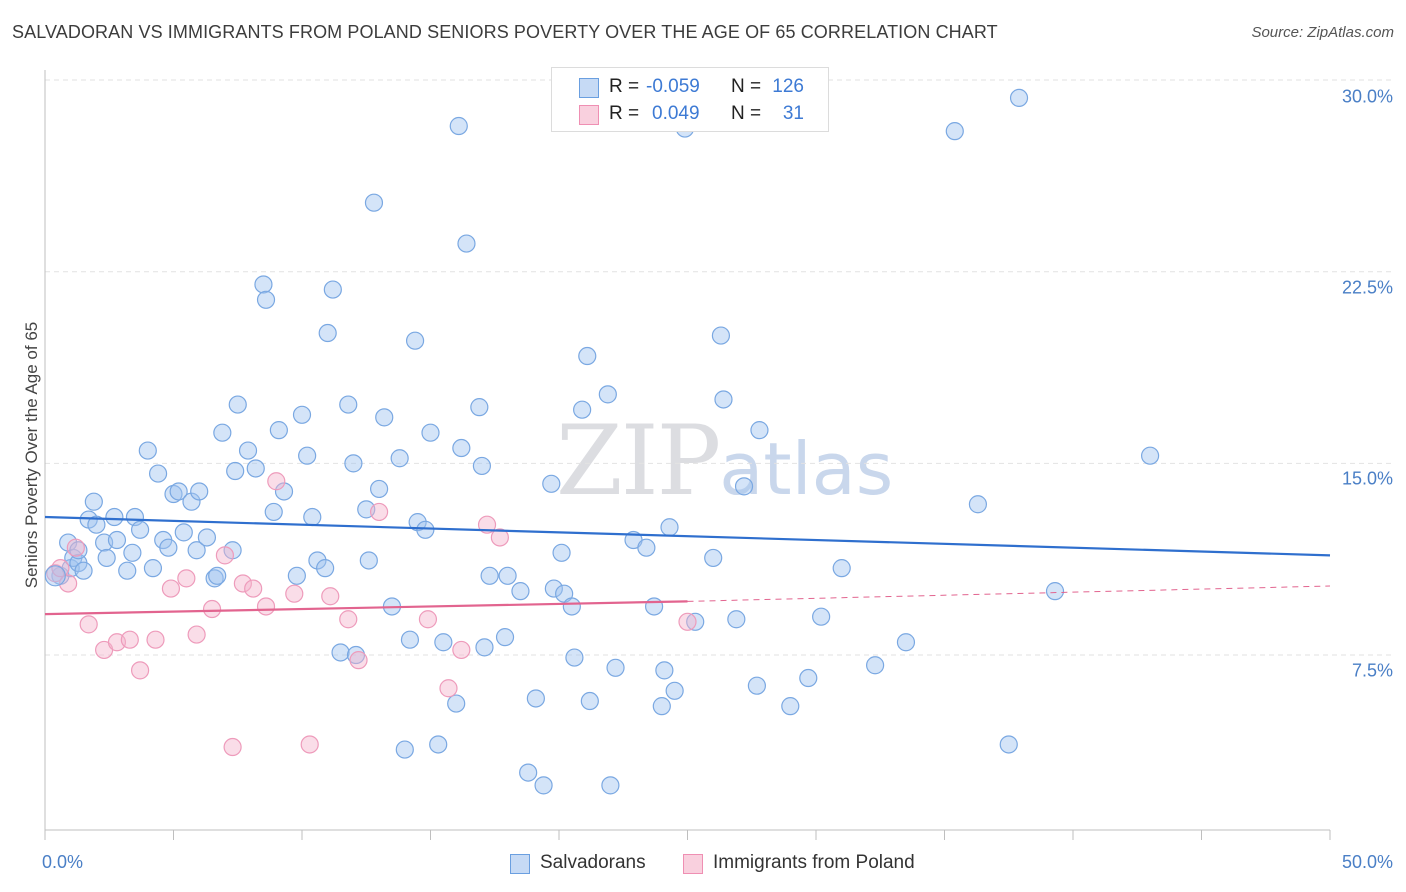  Describe the element at coordinates (520, 864) in the screenshot. I see `bottom-legend-swatch-blue` at that location.